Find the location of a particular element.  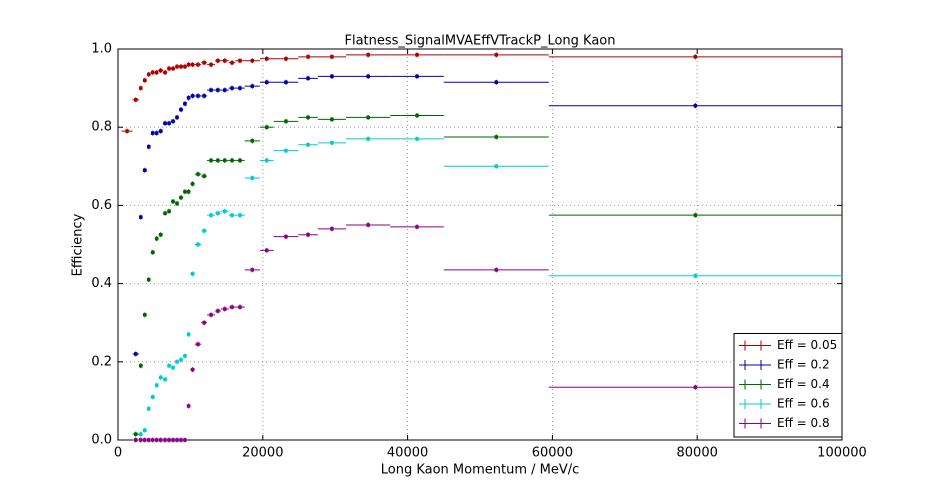

x-tick-label: 100000 is located at coordinates (842, 453).